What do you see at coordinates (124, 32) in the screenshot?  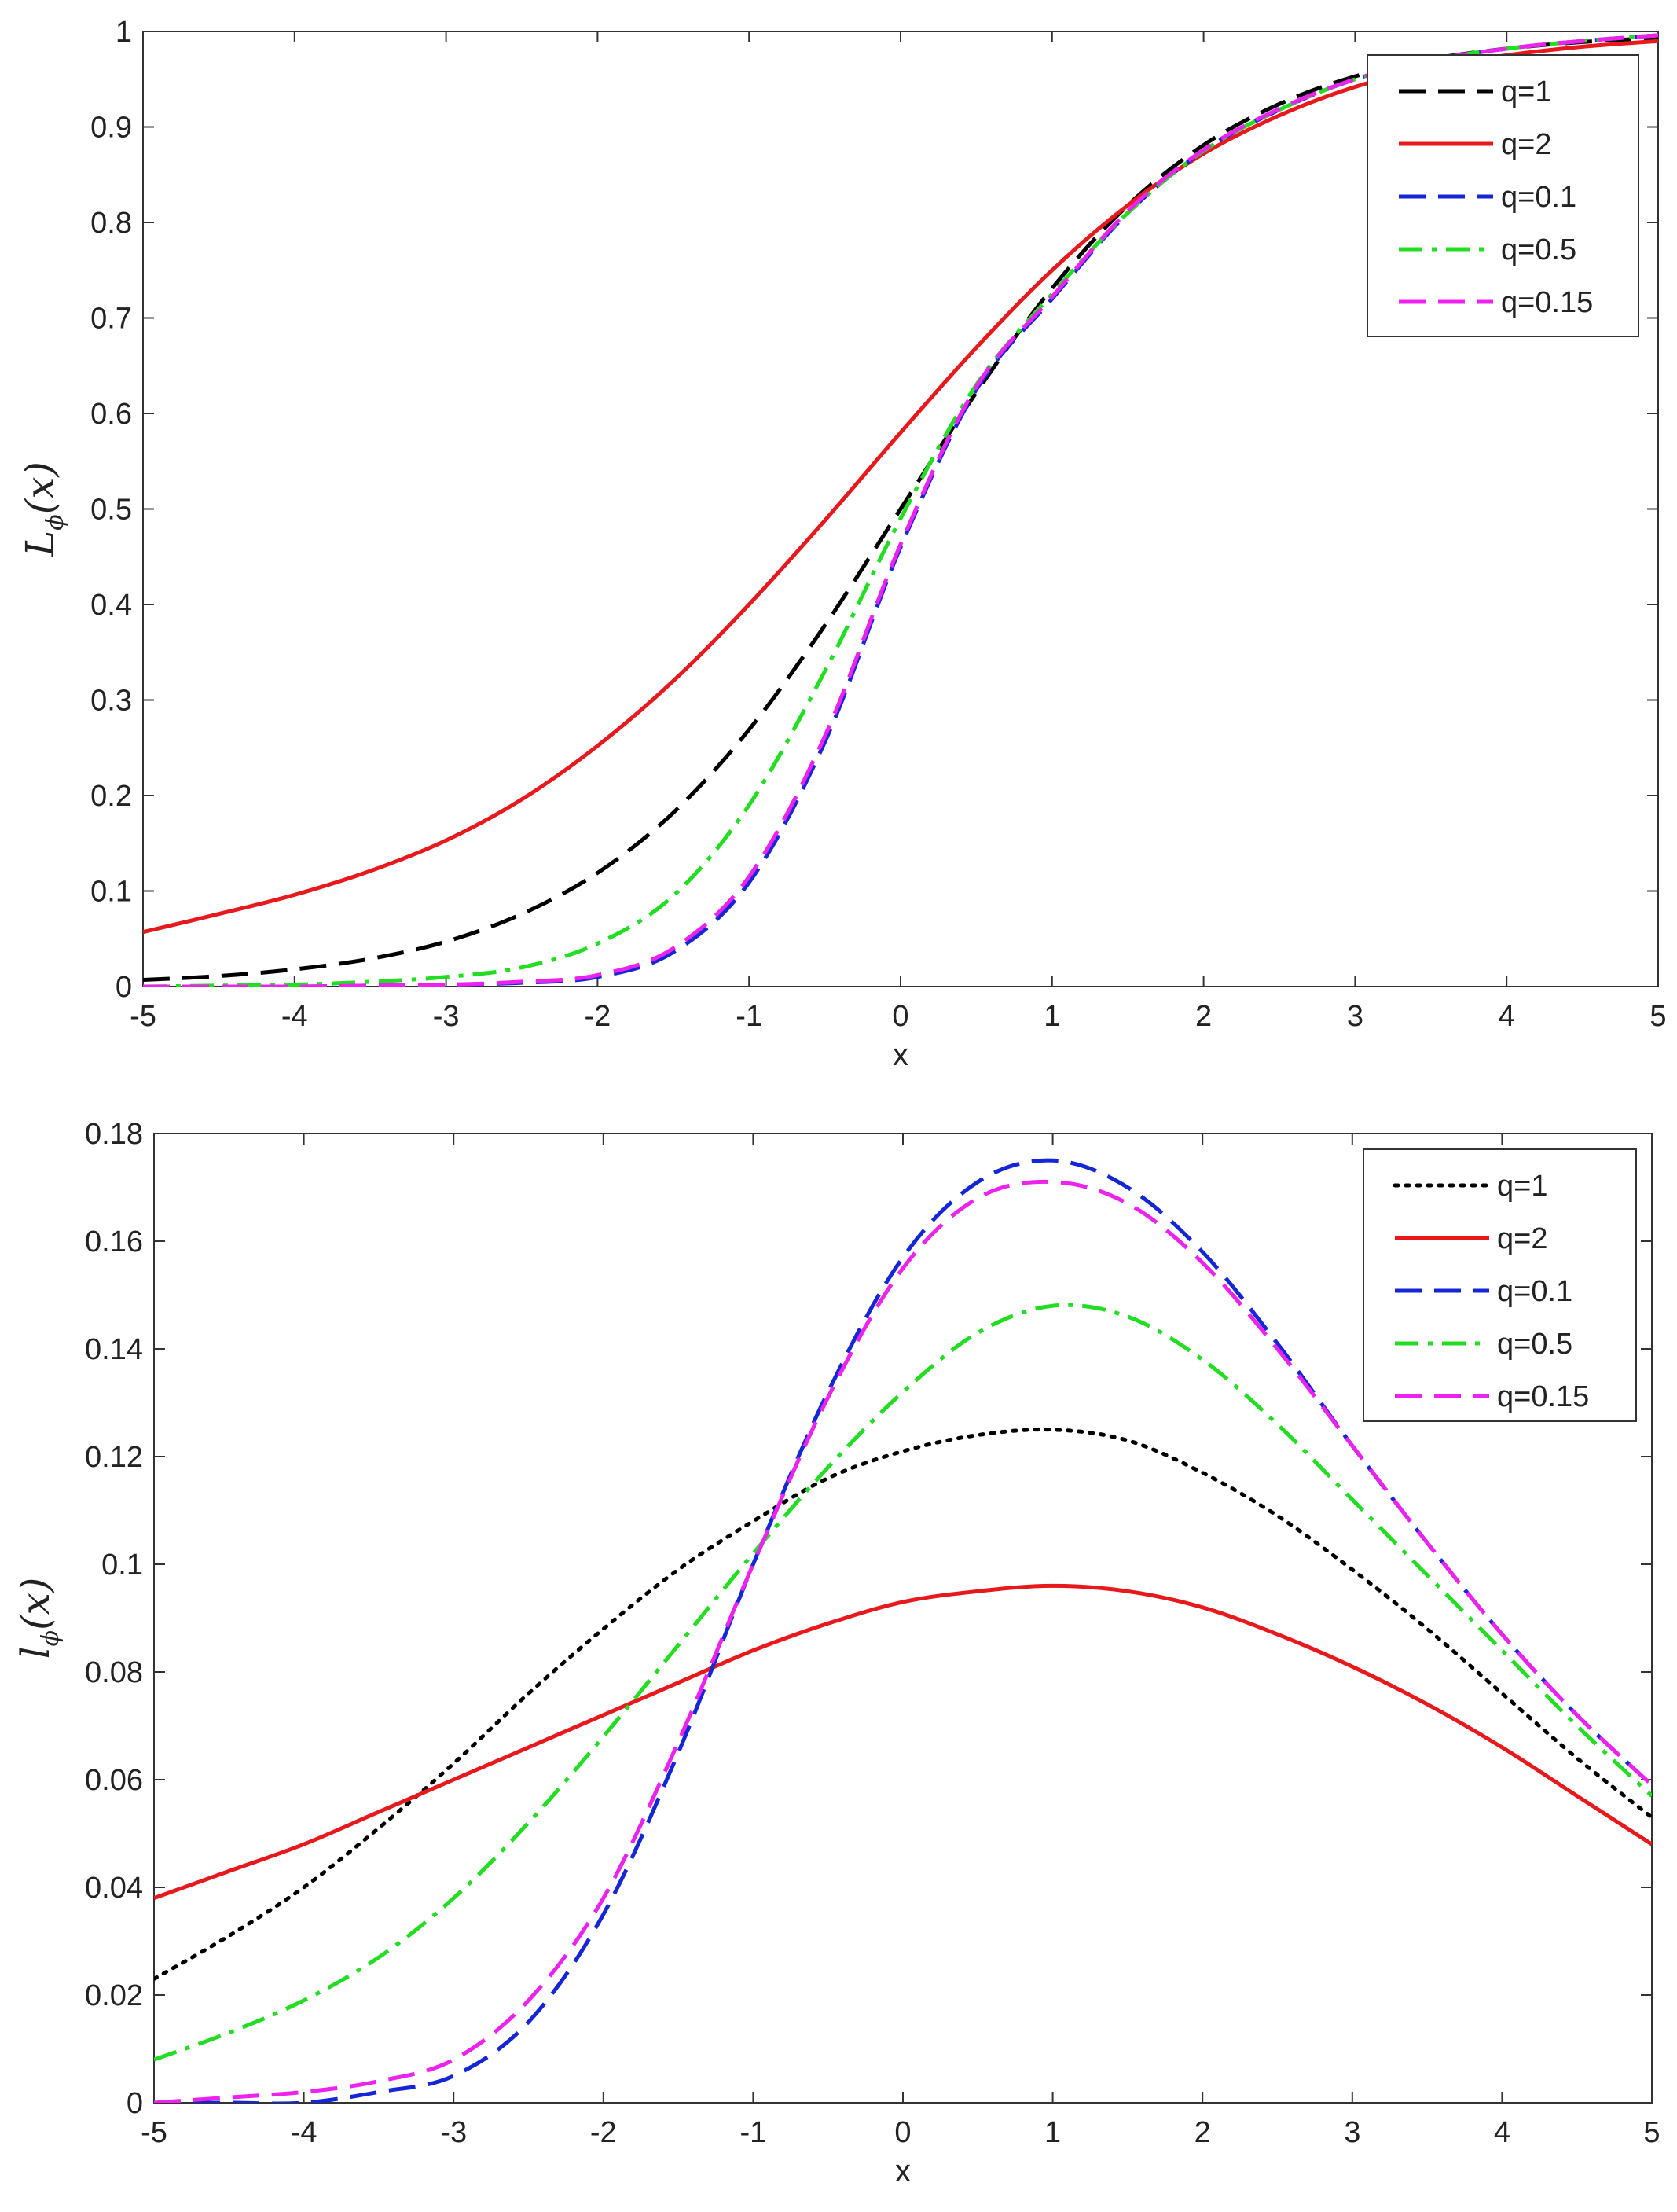 I see `y-tick-label: 1` at bounding box center [124, 32].